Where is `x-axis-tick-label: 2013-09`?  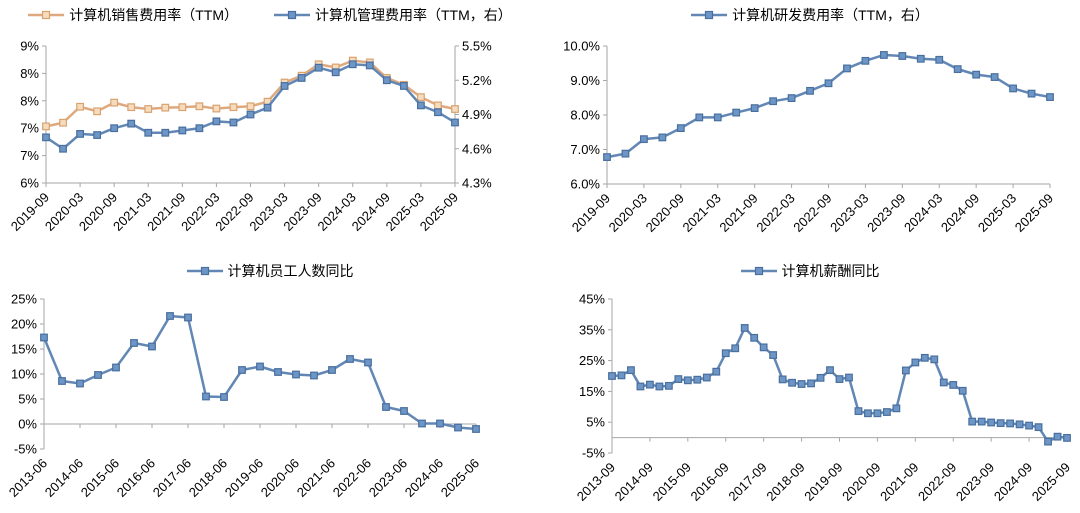 x-axis-tick-label: 2013-09 is located at coordinates (596, 482).